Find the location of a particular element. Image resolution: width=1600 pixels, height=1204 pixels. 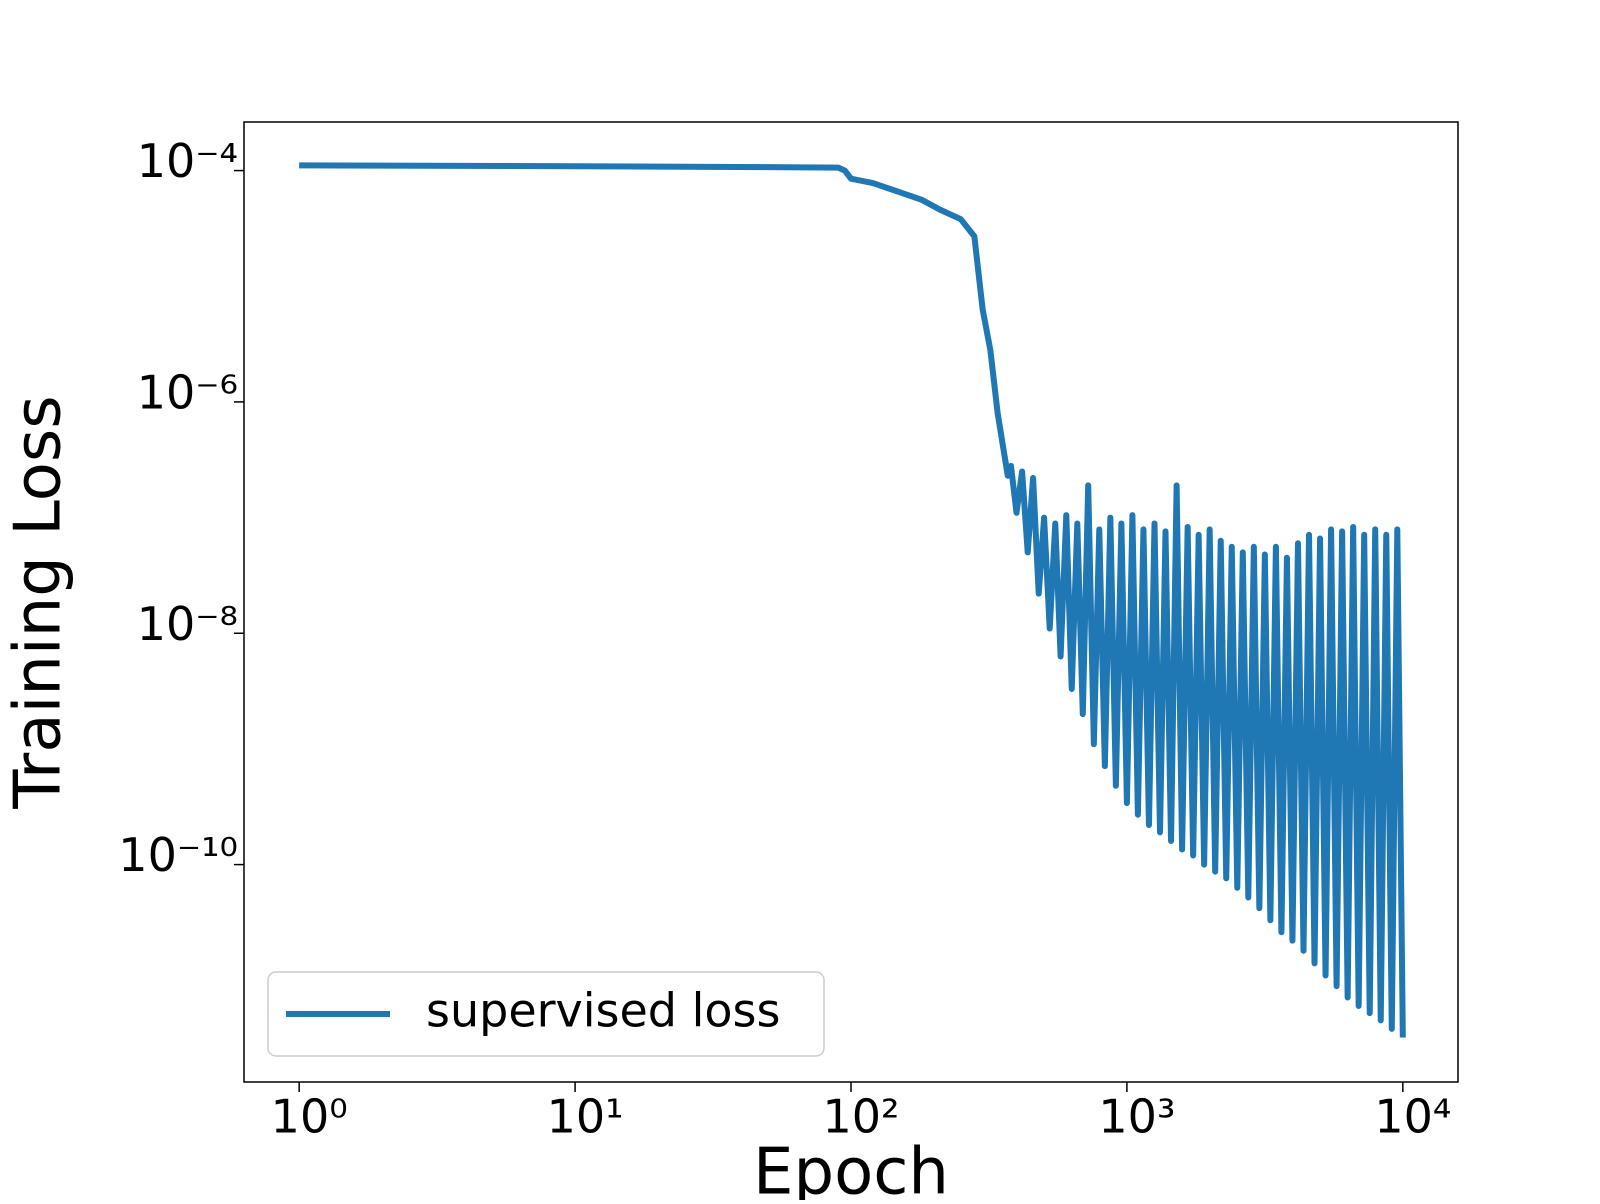

x-tick-label: 10⁴ is located at coordinates (1412, 1117).